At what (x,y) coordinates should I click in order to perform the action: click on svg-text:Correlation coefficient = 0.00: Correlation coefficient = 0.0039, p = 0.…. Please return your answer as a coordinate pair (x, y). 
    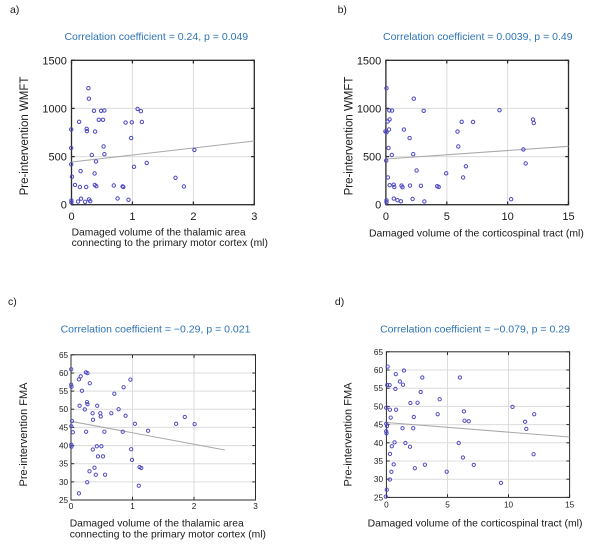
    Looking at the image, I should click on (478, 37).